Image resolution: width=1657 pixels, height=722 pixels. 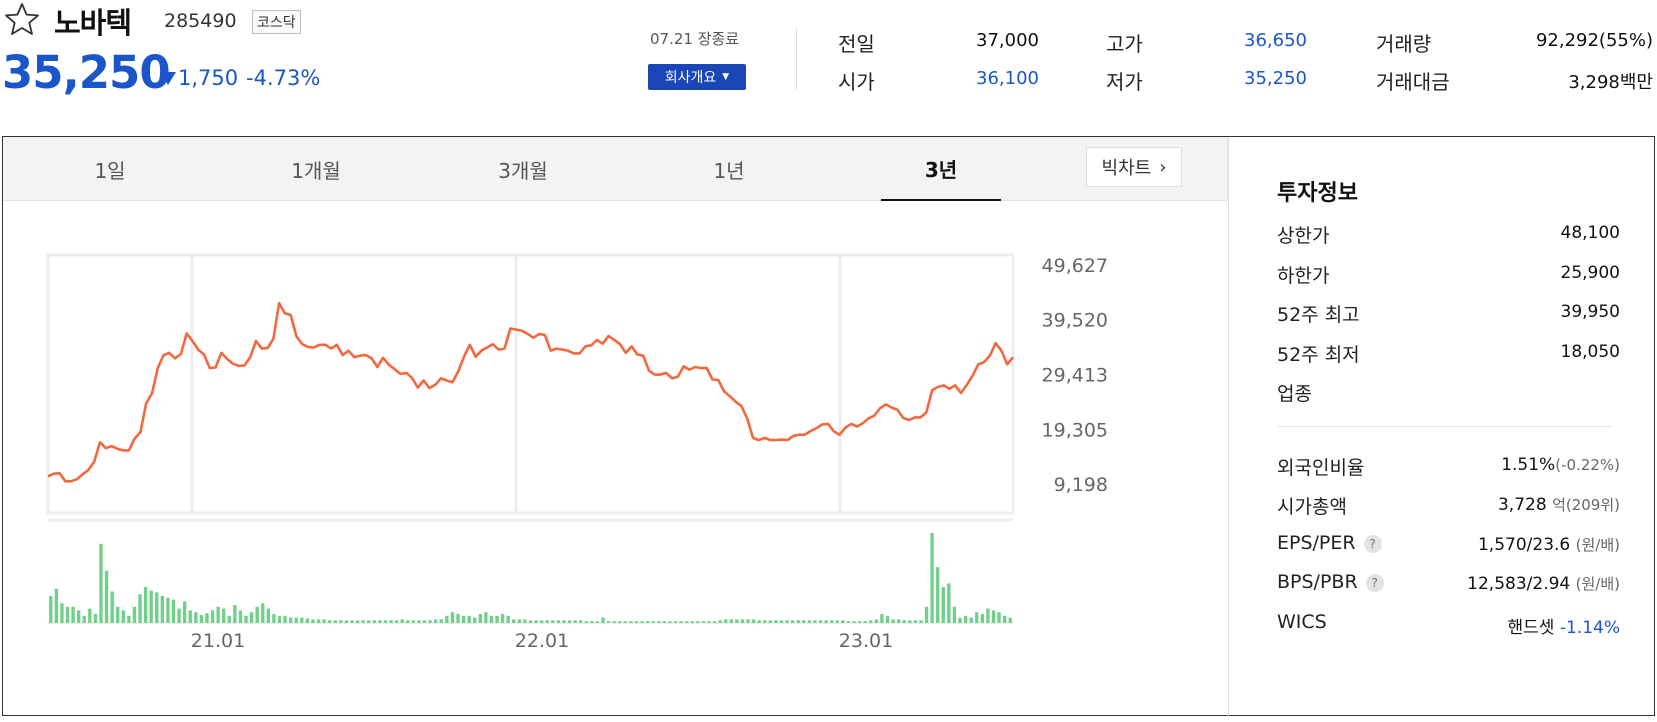 I want to click on x-tick-label: 23.01, so click(x=866, y=641).